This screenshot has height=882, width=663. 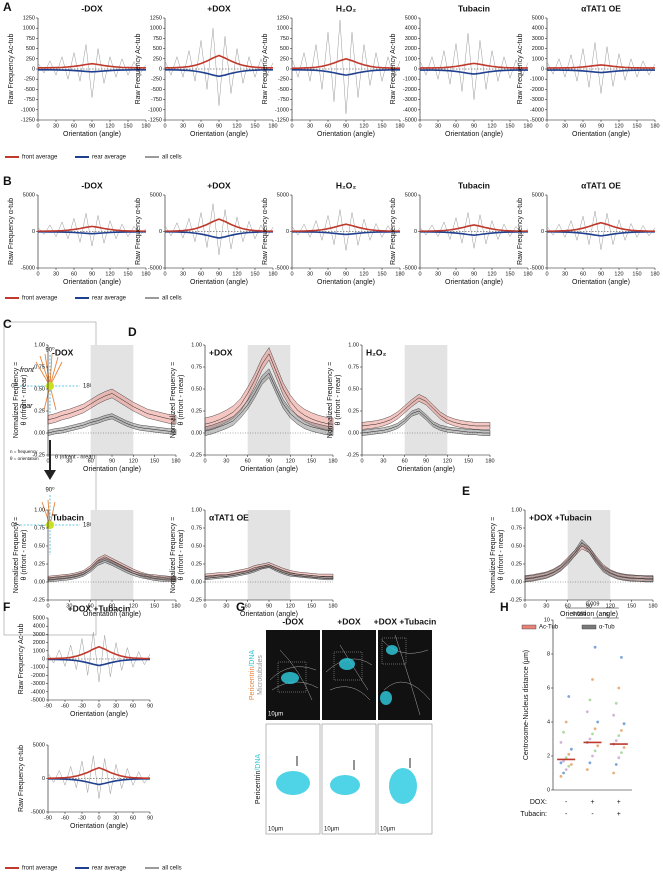 I want to click on y-tick-label: 2000, so click(x=411, y=49).